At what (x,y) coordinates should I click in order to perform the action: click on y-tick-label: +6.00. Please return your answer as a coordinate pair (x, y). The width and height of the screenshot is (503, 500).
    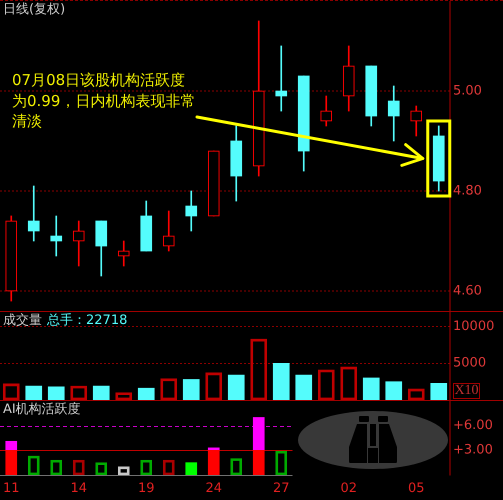
    Looking at the image, I should click on (473, 426).